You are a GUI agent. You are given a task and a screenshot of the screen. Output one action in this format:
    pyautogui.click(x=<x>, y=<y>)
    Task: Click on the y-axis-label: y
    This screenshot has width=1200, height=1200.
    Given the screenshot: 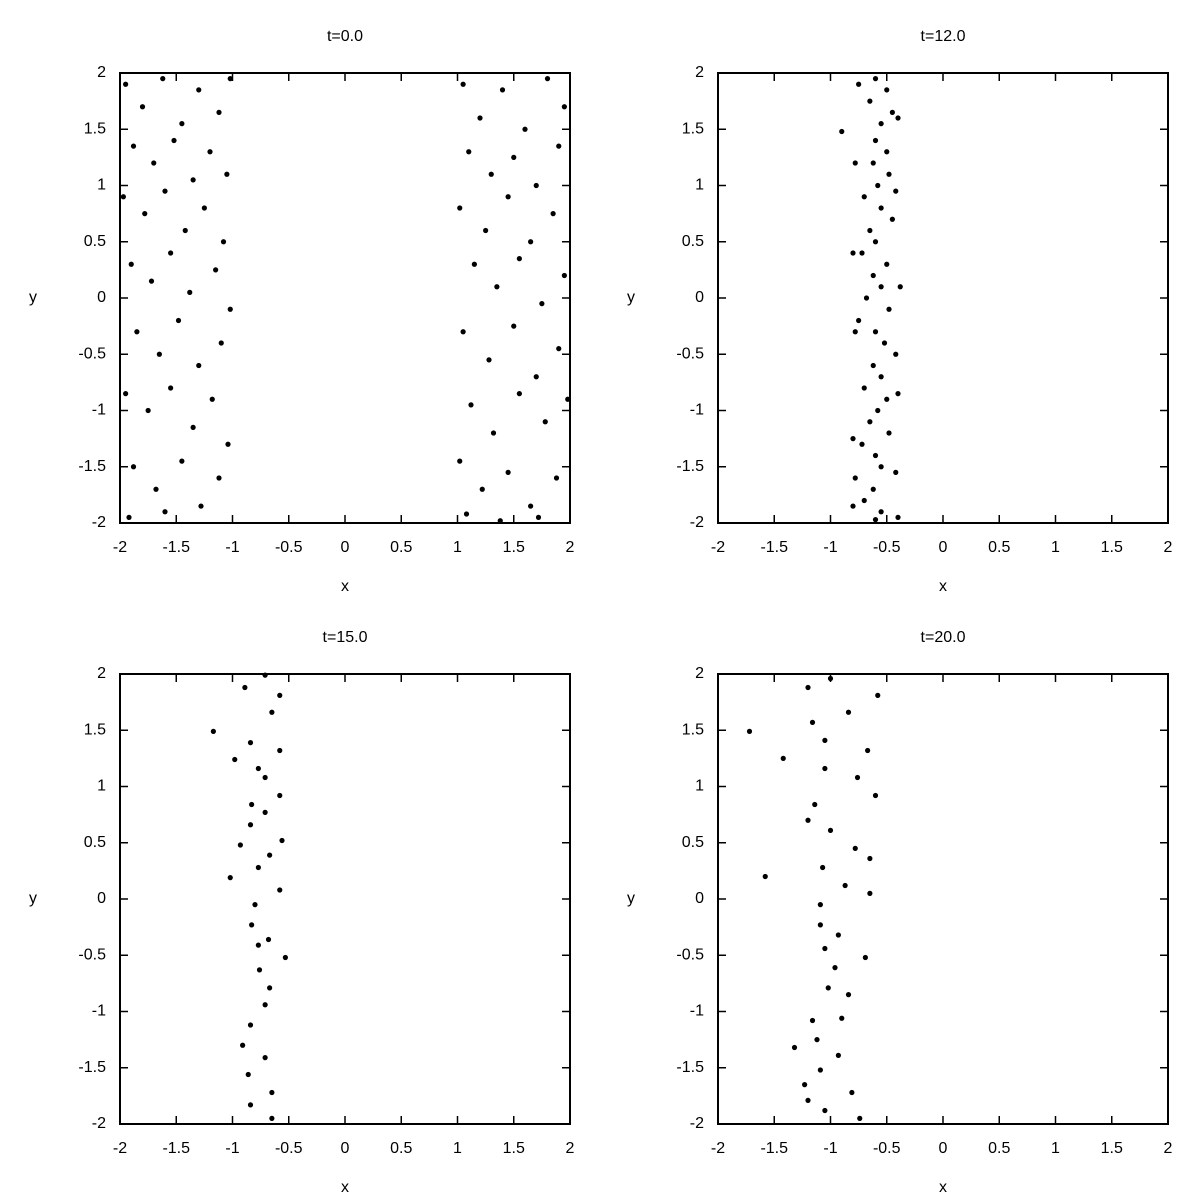 What is the action you would take?
    pyautogui.click(x=631, y=297)
    